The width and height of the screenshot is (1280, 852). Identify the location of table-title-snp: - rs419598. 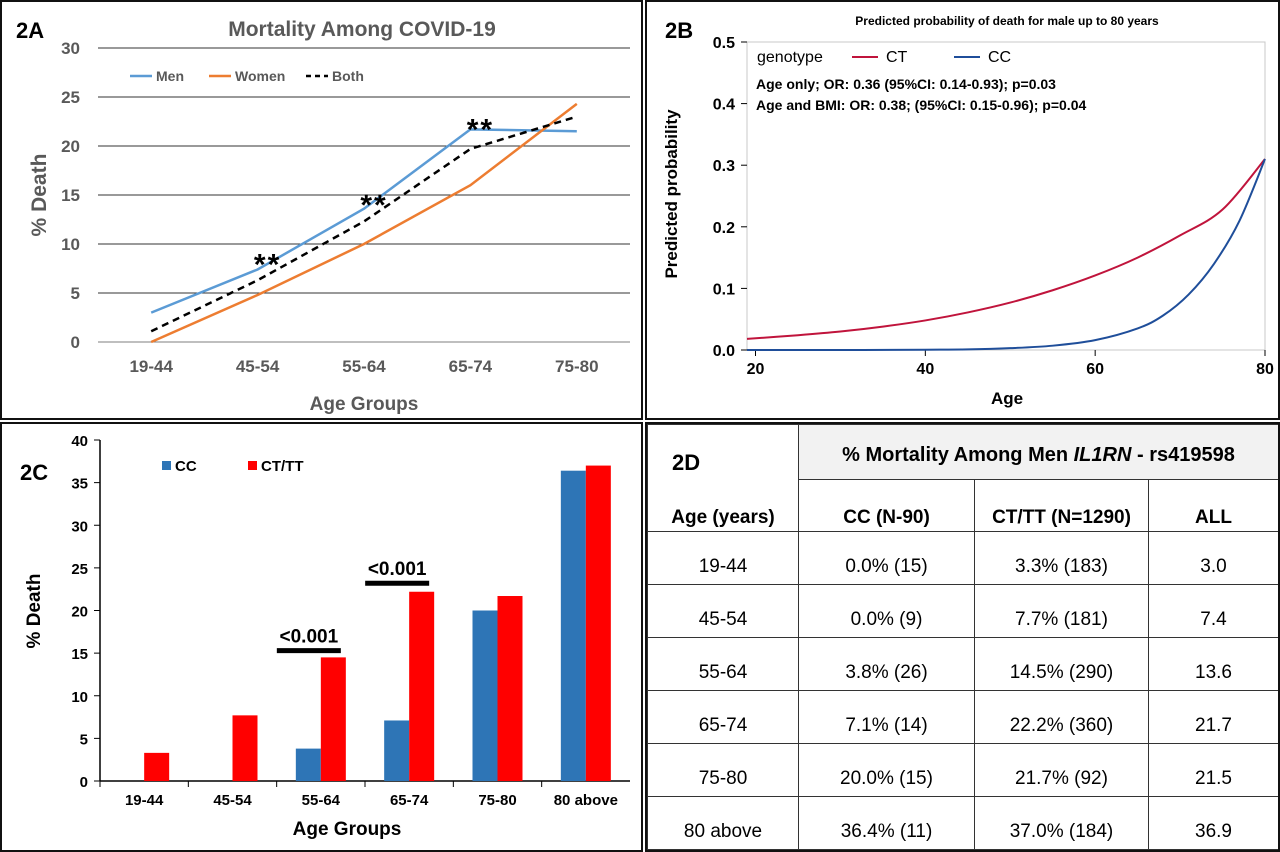
(1183, 454).